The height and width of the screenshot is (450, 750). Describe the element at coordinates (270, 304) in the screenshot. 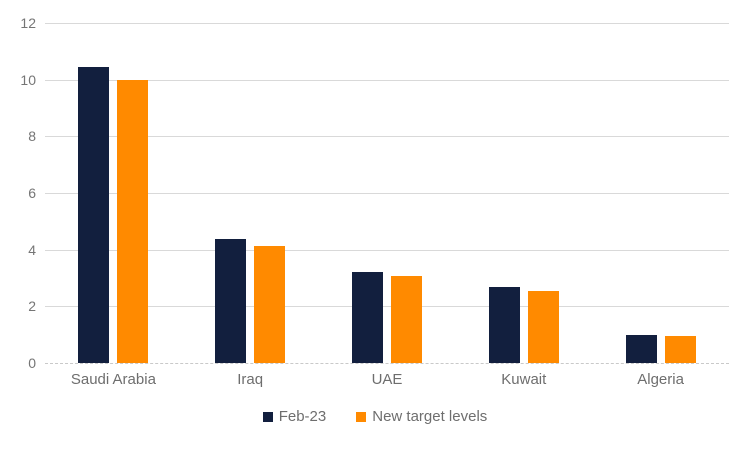

I see `bar-new-target-levels-iraq` at that location.